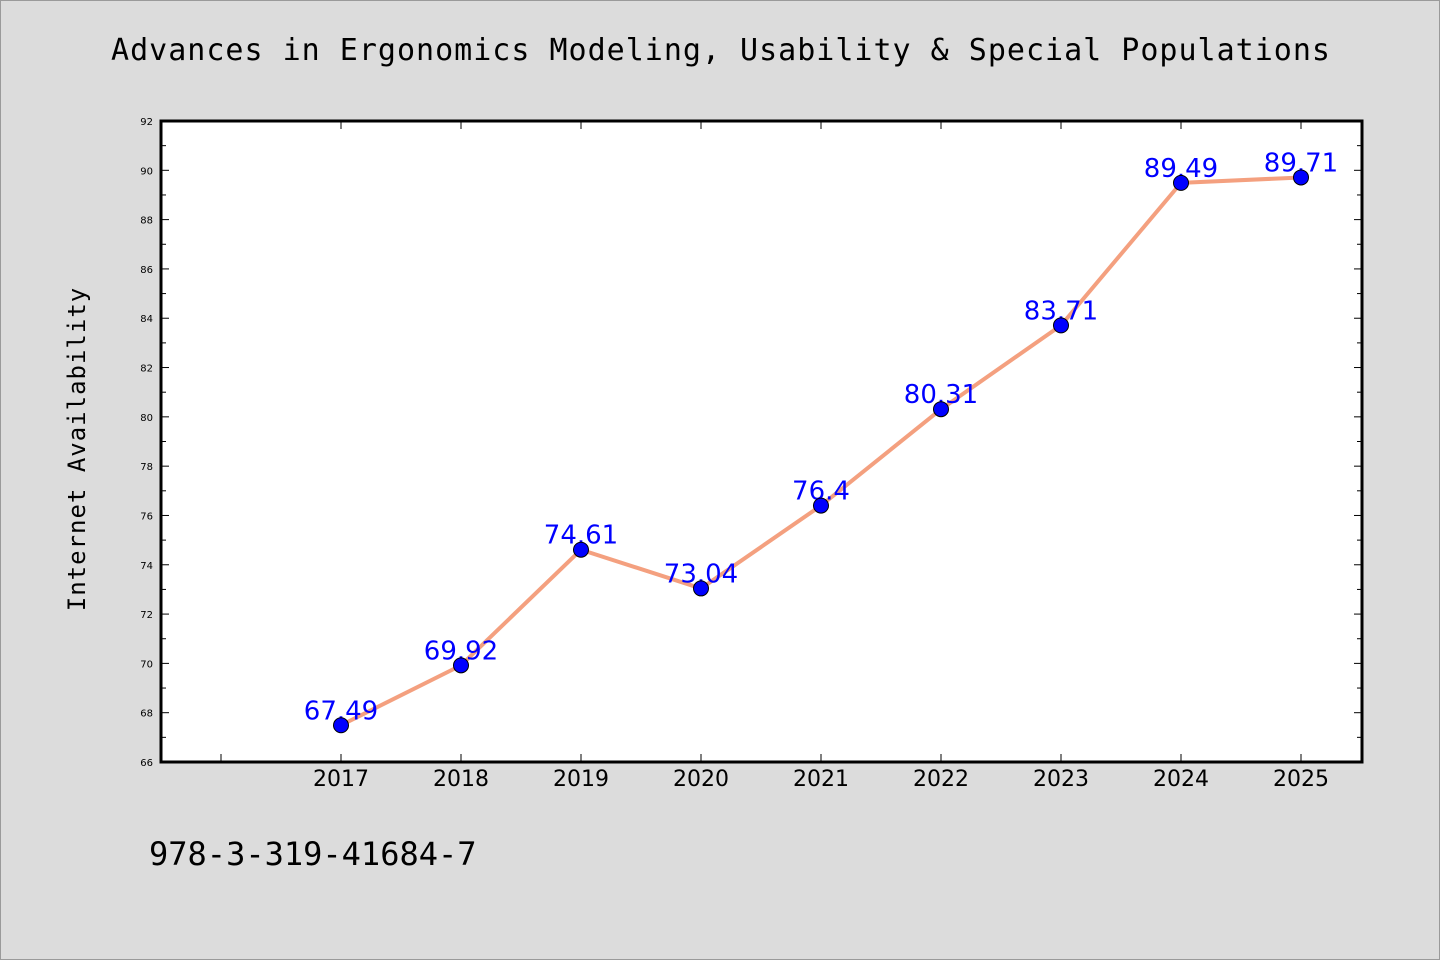  I want to click on y-tick-label: 74, so click(146, 566).